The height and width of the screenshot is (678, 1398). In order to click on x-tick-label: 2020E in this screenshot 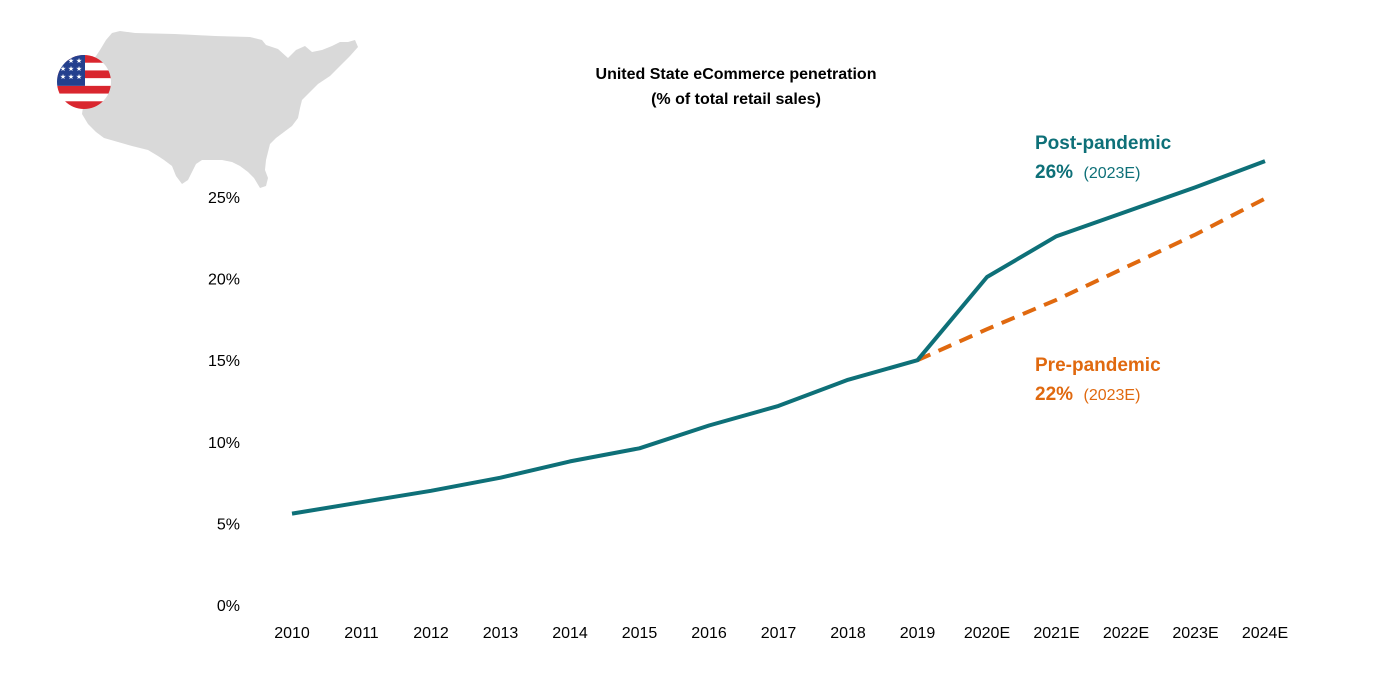, I will do `click(987, 633)`.